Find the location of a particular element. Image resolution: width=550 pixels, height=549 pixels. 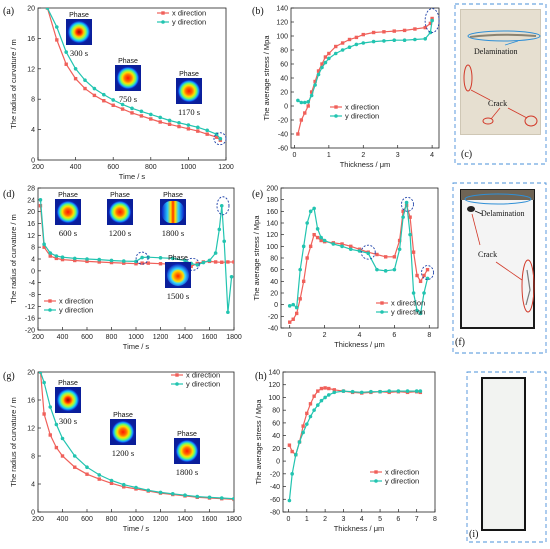

x-tick-label: 6 is located at coordinates (398, 519).